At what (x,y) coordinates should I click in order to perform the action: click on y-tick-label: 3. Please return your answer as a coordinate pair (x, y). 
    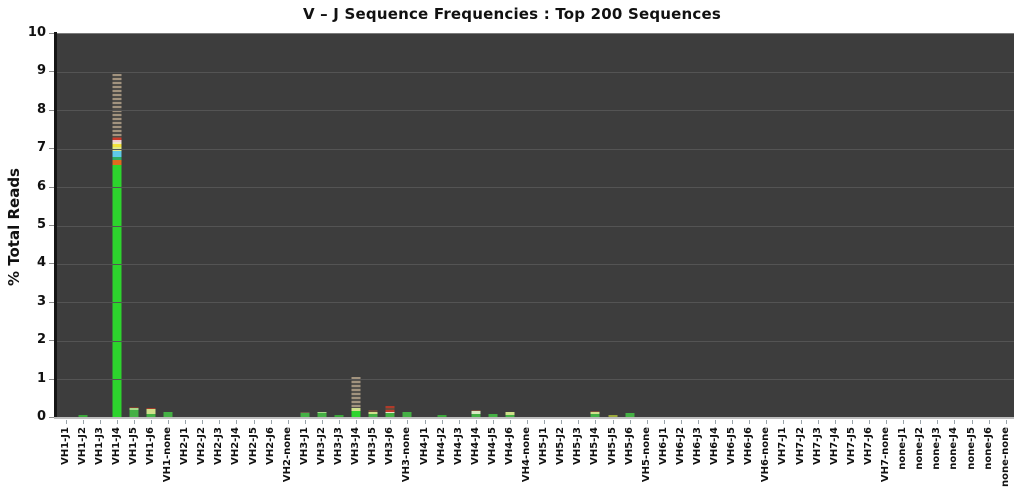
    Looking at the image, I should click on (41, 301).